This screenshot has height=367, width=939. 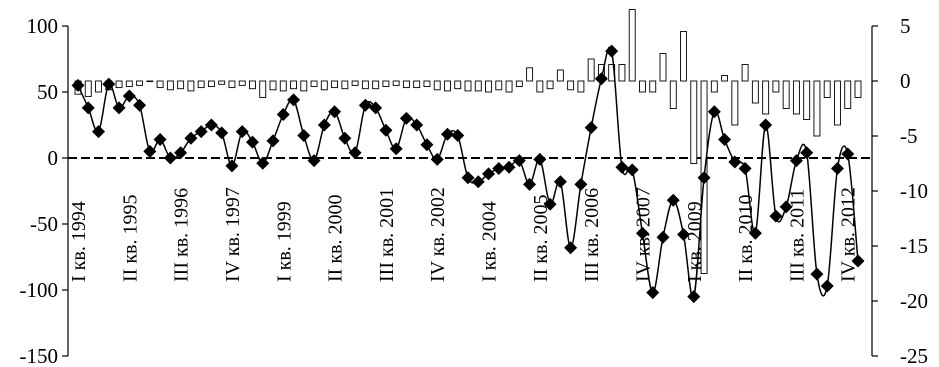 I want to click on right-tick-label: -5, so click(x=909, y=136).